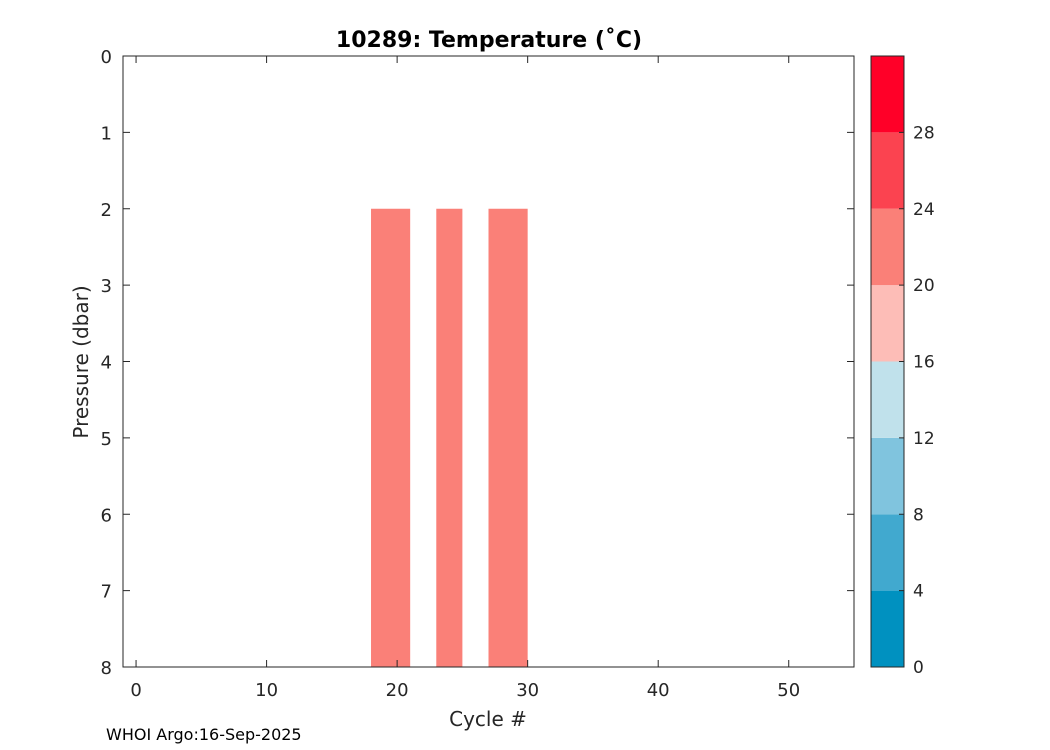 The height and width of the screenshot is (750, 1050). What do you see at coordinates (106, 133) in the screenshot?
I see `y-tick-label: 1` at bounding box center [106, 133].